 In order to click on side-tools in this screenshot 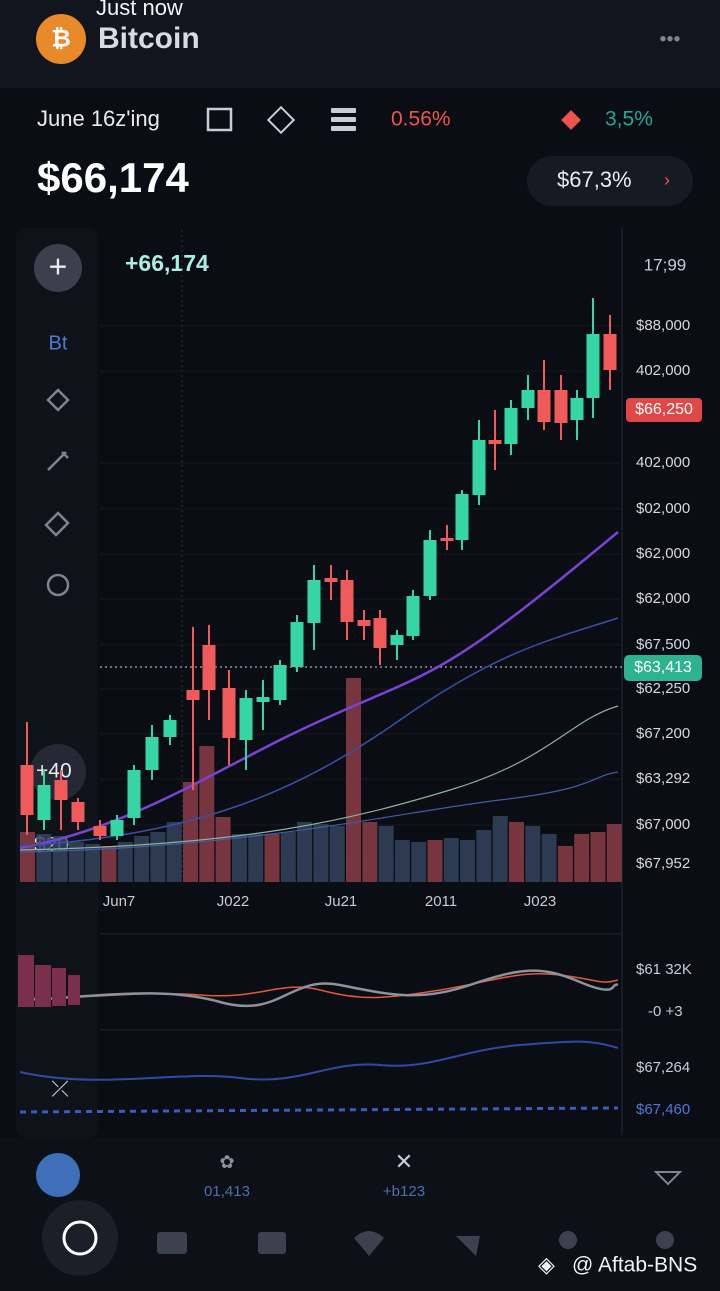, I will do `click(57, 492)`.